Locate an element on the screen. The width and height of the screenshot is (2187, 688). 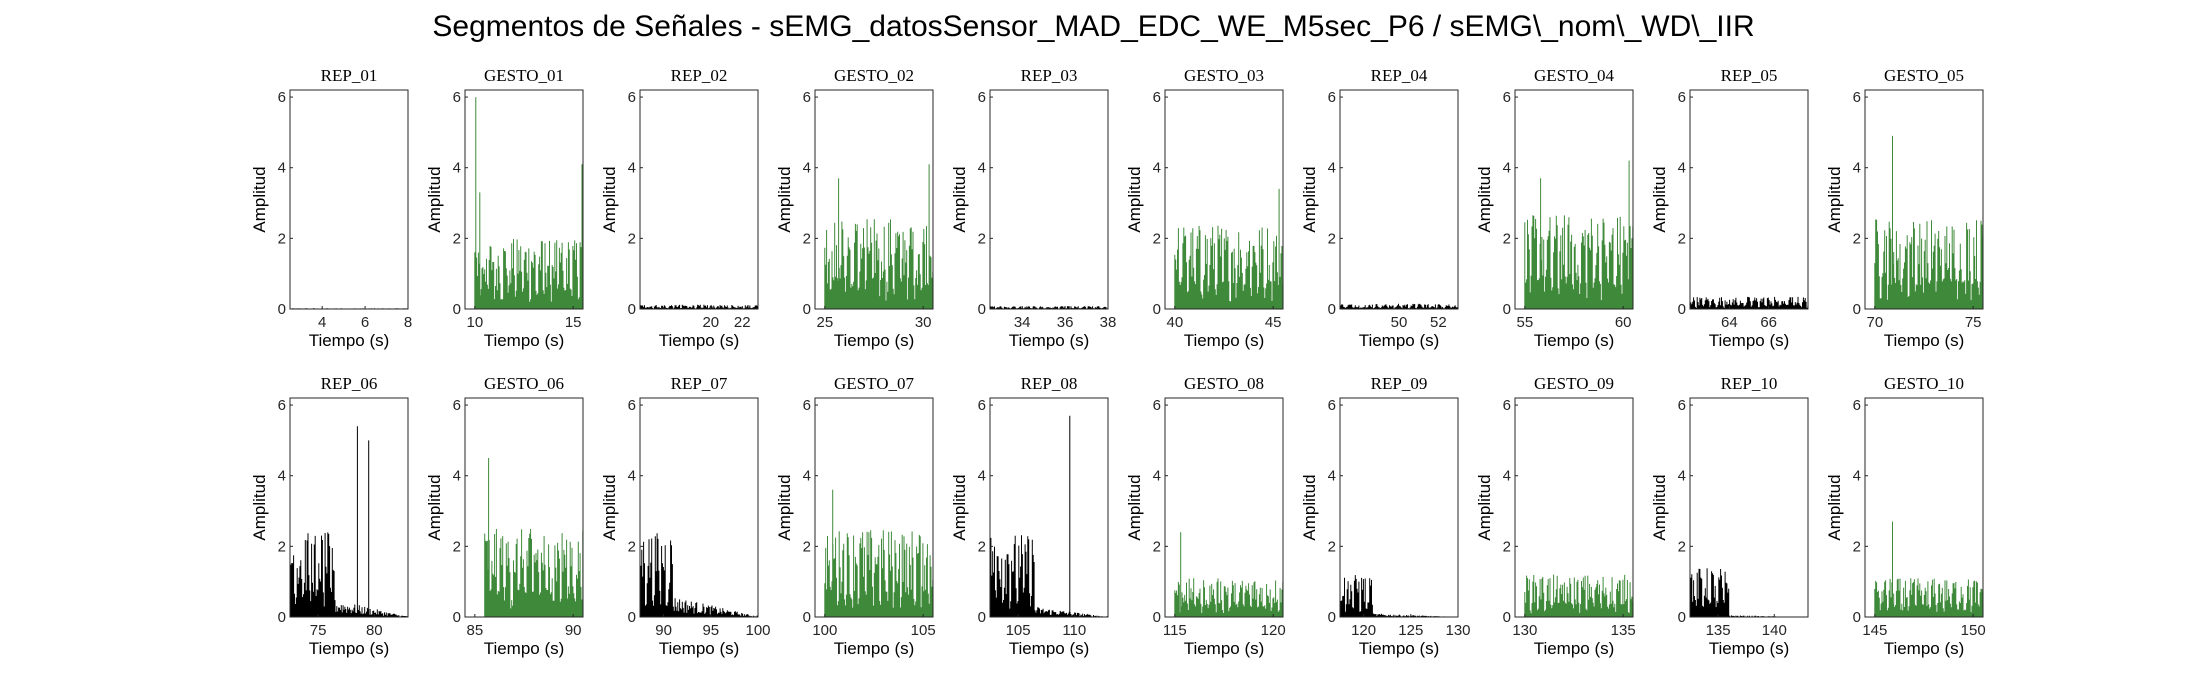
x-tick-label: 66 is located at coordinates (1768, 322).